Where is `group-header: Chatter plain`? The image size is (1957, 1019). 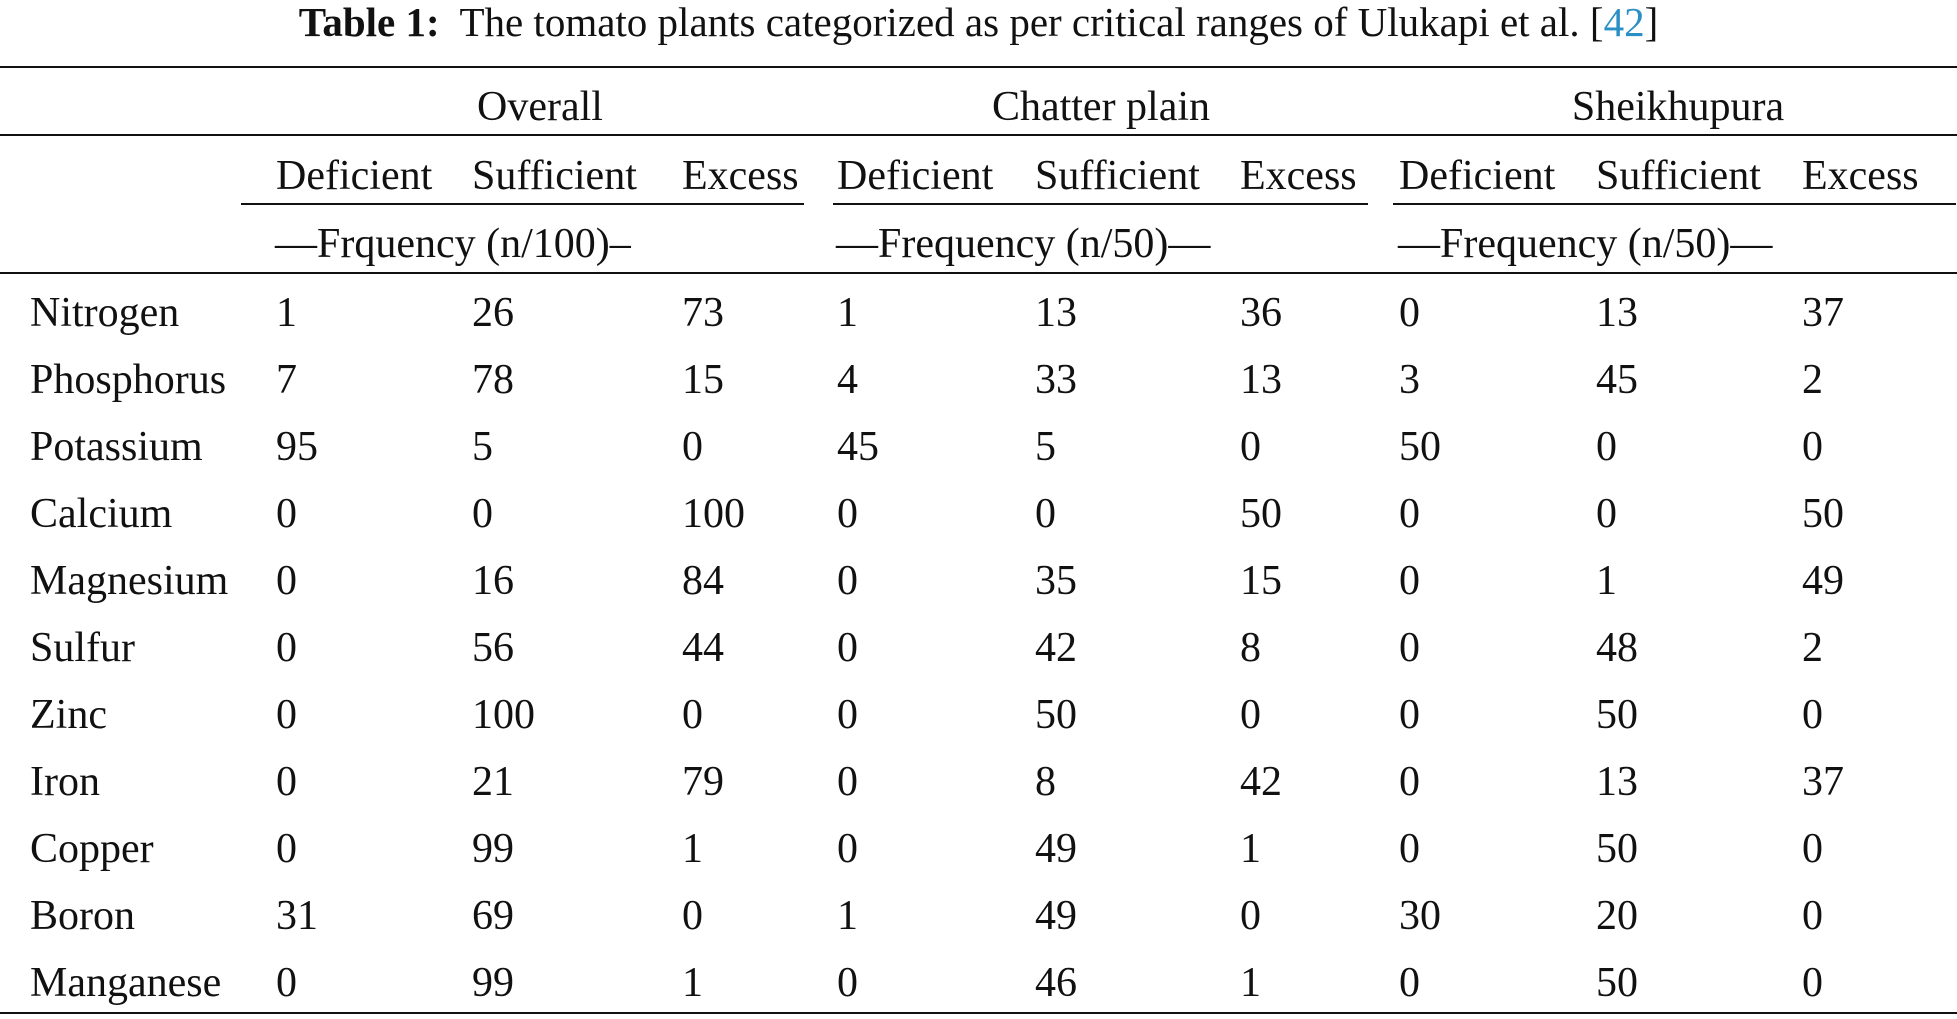 group-header: Chatter plain is located at coordinates (1101, 107).